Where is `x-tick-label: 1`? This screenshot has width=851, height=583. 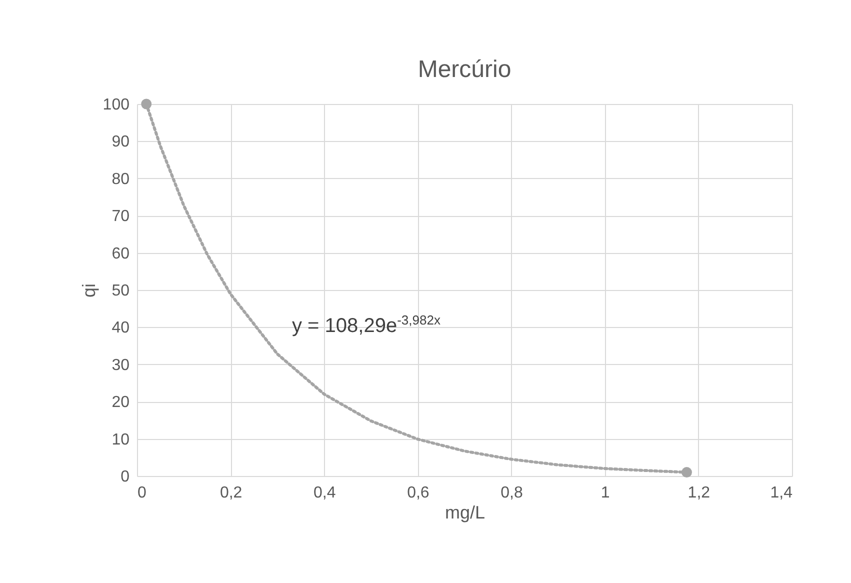
x-tick-label: 1 is located at coordinates (605, 493).